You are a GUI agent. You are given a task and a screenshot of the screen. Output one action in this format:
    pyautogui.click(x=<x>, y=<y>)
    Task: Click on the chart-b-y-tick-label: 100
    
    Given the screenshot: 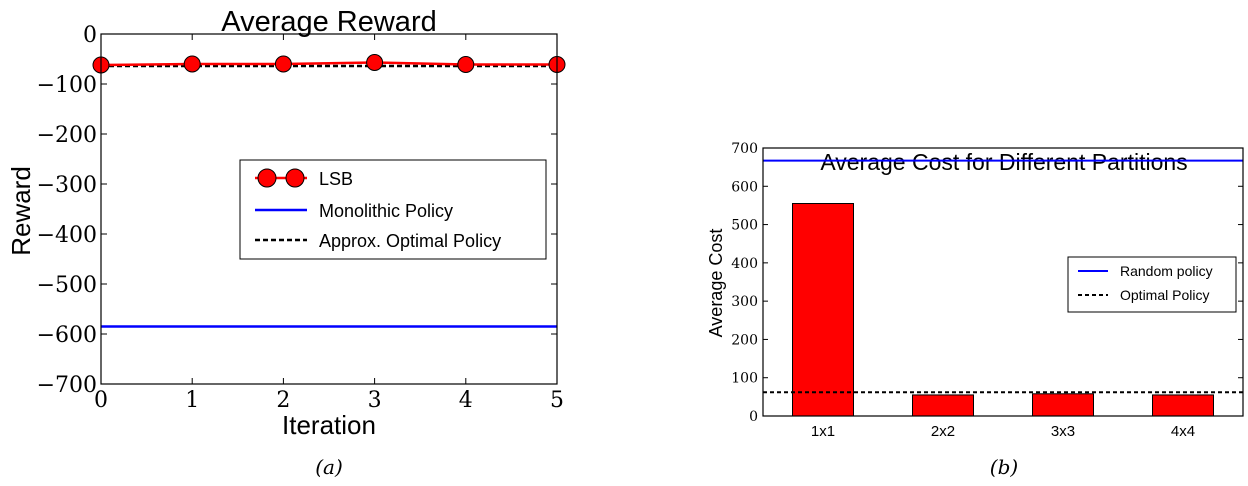 What is the action you would take?
    pyautogui.click(x=744, y=379)
    